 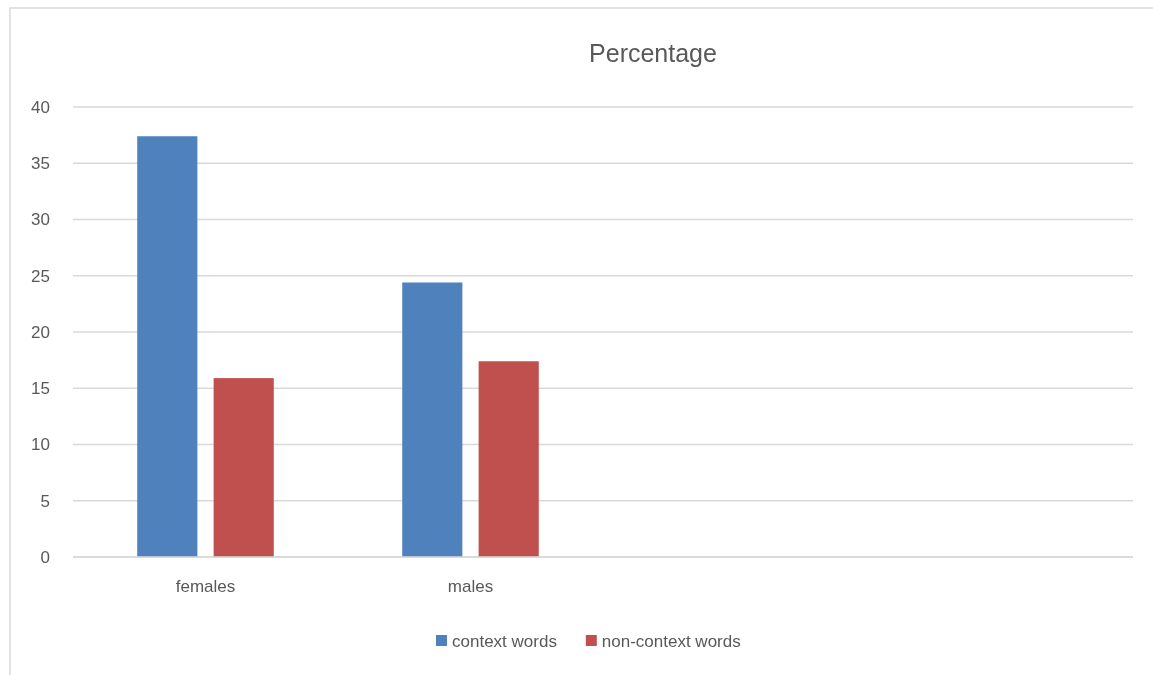 What do you see at coordinates (45, 557) in the screenshot?
I see `y-tick-label: 0` at bounding box center [45, 557].